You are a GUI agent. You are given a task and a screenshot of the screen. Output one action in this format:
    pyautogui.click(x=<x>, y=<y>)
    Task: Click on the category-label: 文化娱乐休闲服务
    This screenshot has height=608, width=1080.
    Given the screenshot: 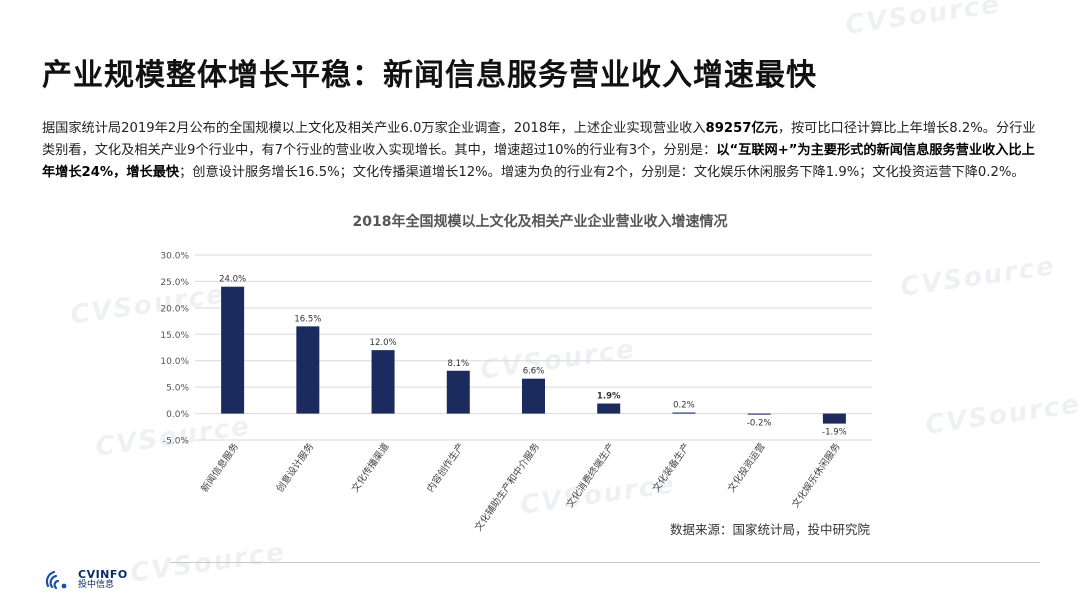 What is the action you would take?
    pyautogui.click(x=816, y=475)
    